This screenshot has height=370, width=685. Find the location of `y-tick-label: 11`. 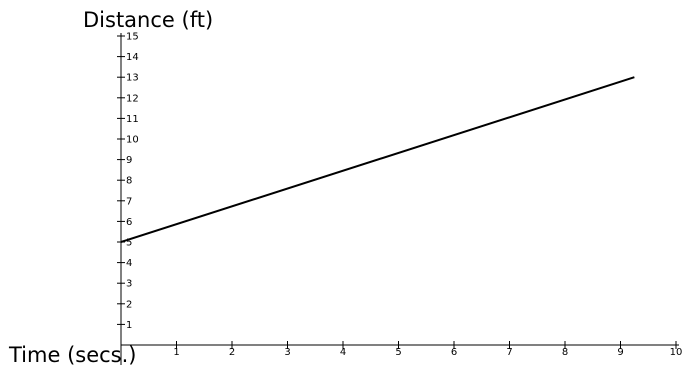

y-tick-label: 11 is located at coordinates (132, 119).